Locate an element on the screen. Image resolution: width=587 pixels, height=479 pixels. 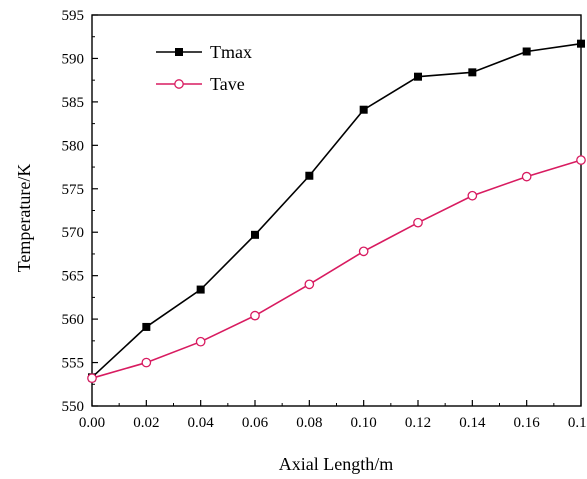
y-tick-label: 595 is located at coordinates (73, 16).